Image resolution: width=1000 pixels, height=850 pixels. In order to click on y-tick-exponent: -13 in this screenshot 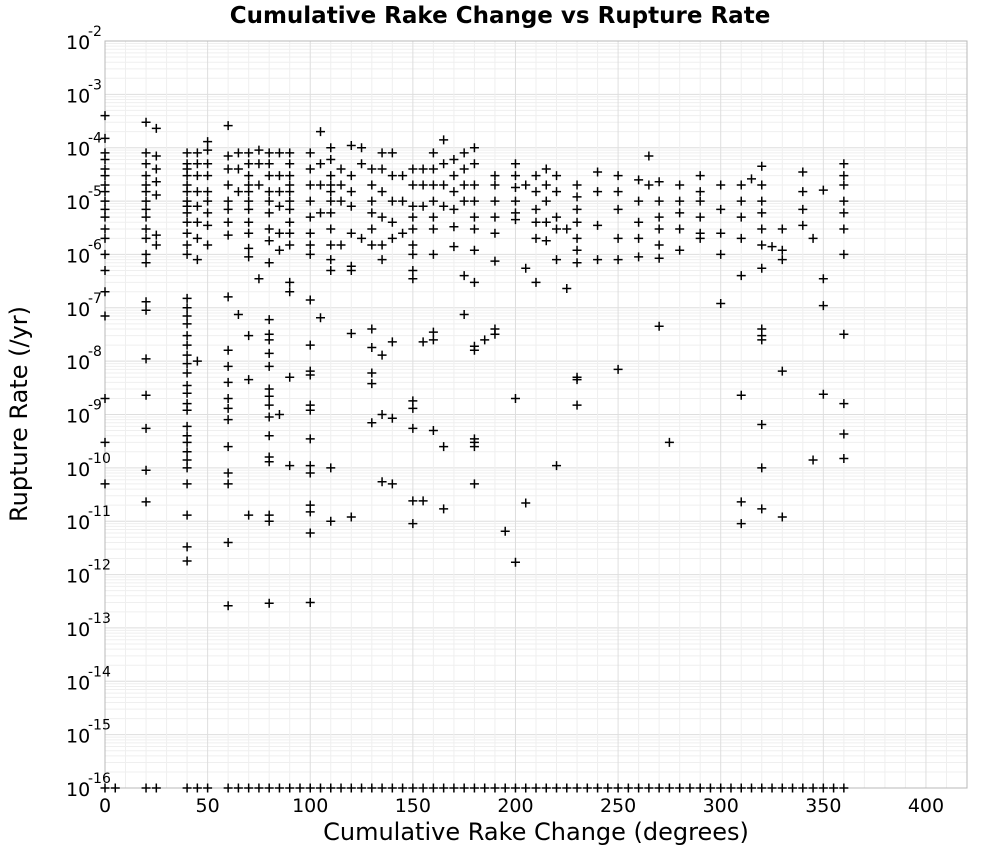, I will do `click(99, 619)`.